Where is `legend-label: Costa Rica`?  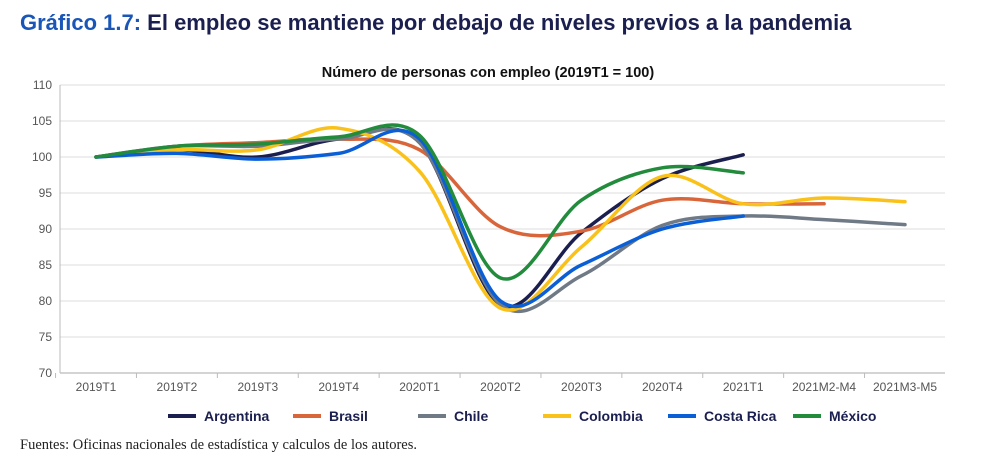 legend-label: Costa Rica is located at coordinates (740, 416).